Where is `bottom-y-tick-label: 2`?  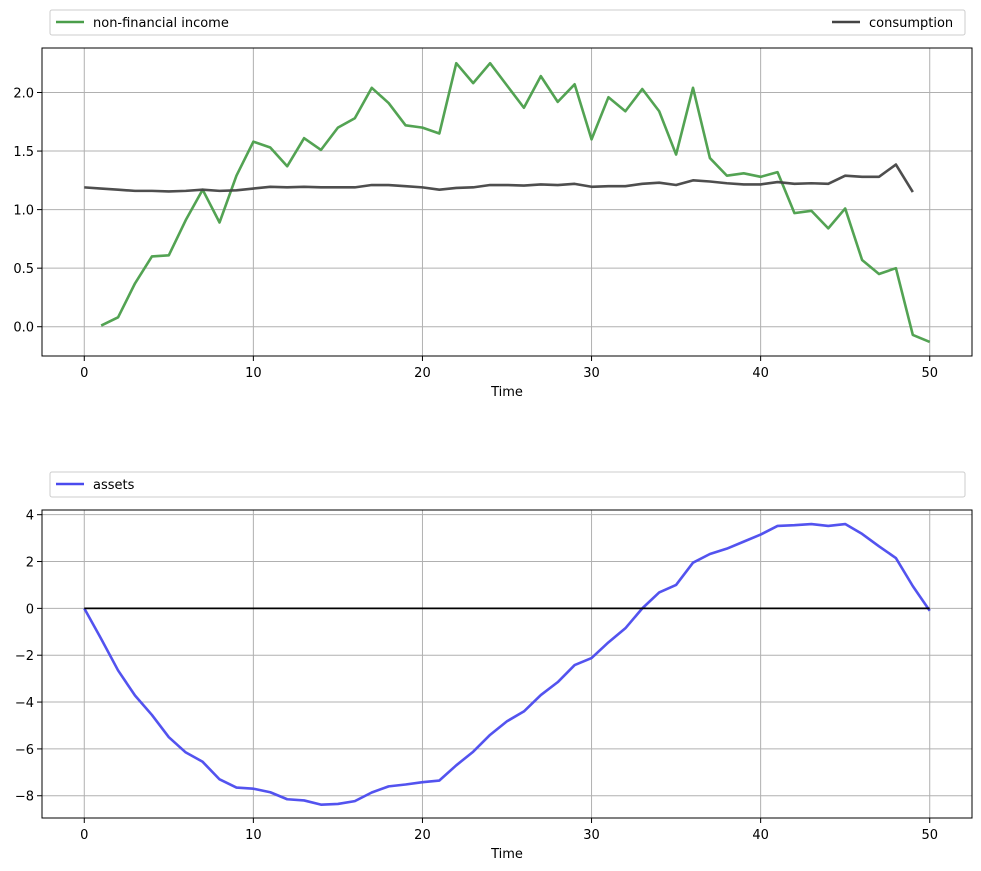 bottom-y-tick-label: 2 is located at coordinates (30, 563).